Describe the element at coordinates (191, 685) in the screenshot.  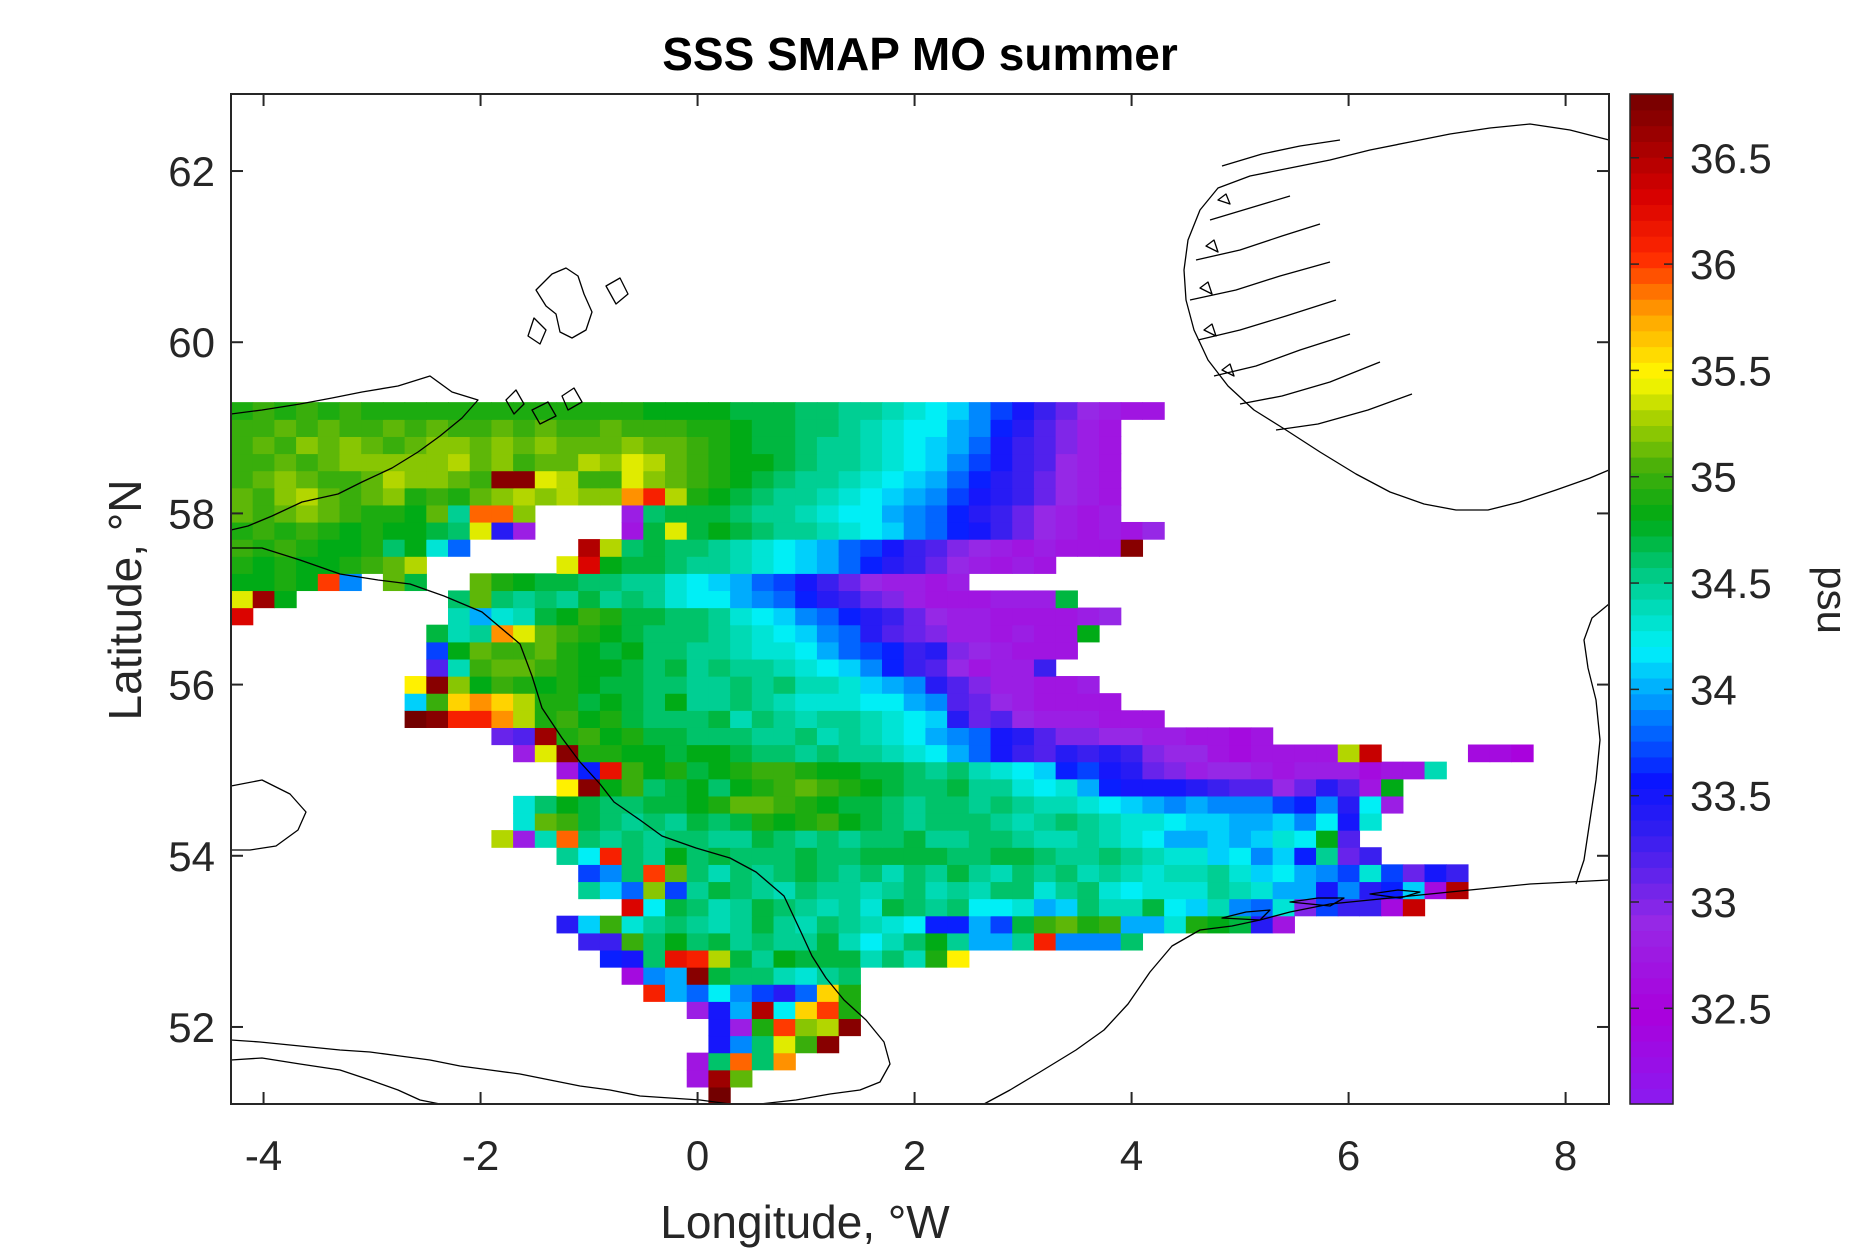
I see `y-tick-label: 56` at that location.